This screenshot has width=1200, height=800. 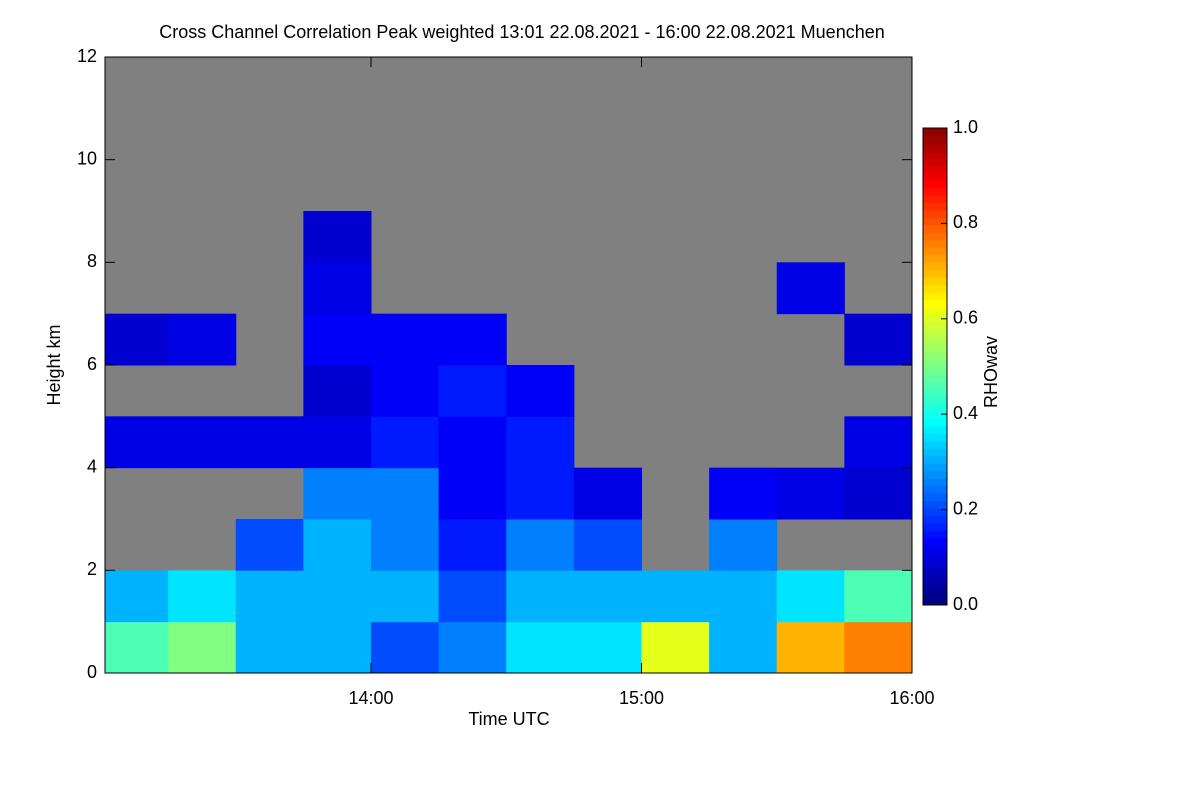 I want to click on colorbar-frame, so click(x=935, y=366).